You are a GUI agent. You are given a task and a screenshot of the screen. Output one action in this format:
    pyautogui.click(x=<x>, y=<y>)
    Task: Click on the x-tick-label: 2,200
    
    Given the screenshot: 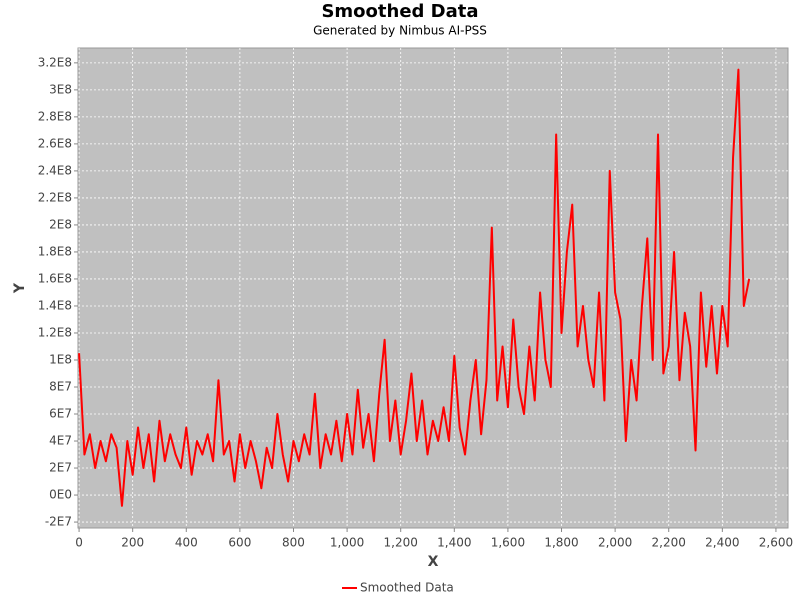 What is the action you would take?
    pyautogui.click(x=669, y=543)
    